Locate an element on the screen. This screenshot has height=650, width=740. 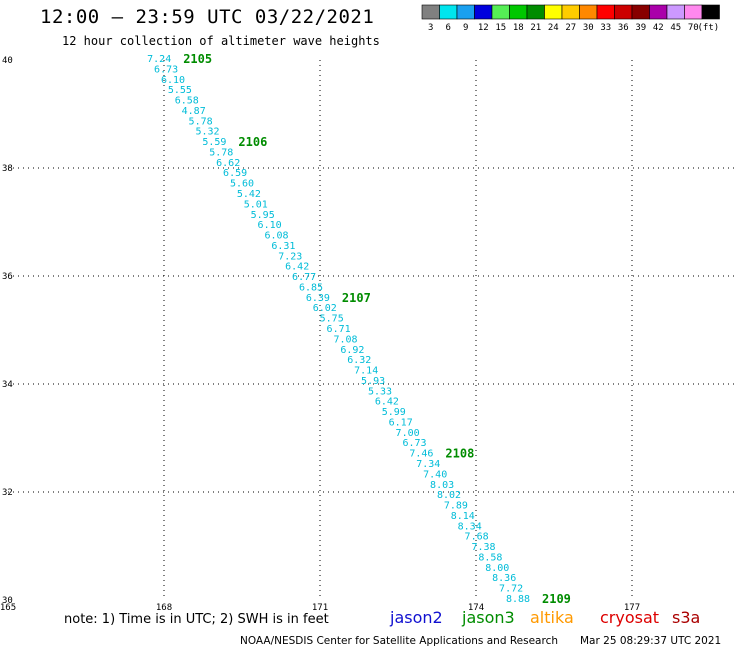
legend-label: 45 is located at coordinates (675, 28).